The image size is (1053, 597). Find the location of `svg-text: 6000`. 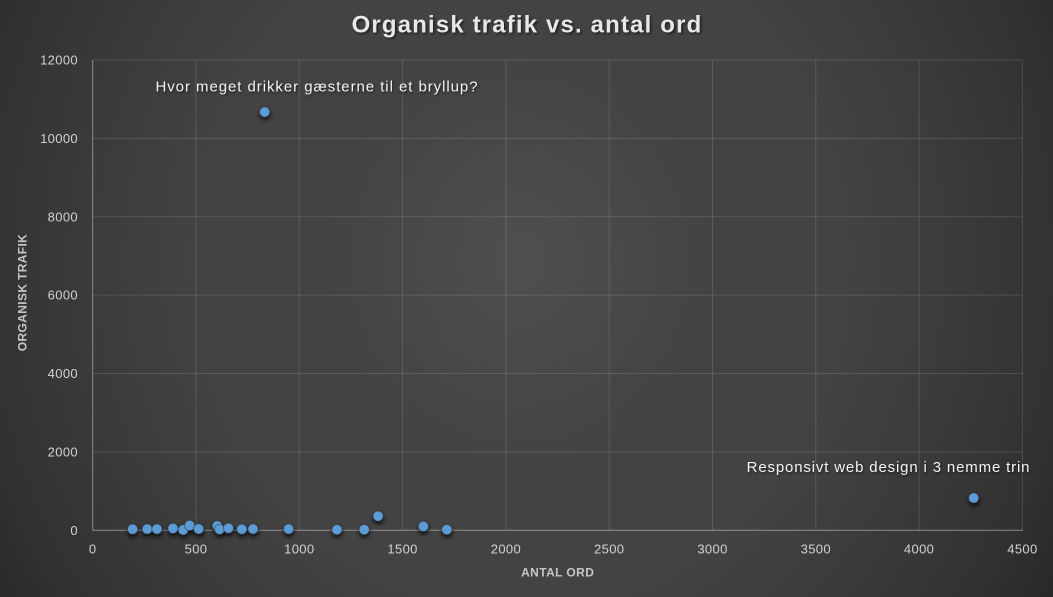

svg-text: 6000 is located at coordinates (63, 295).